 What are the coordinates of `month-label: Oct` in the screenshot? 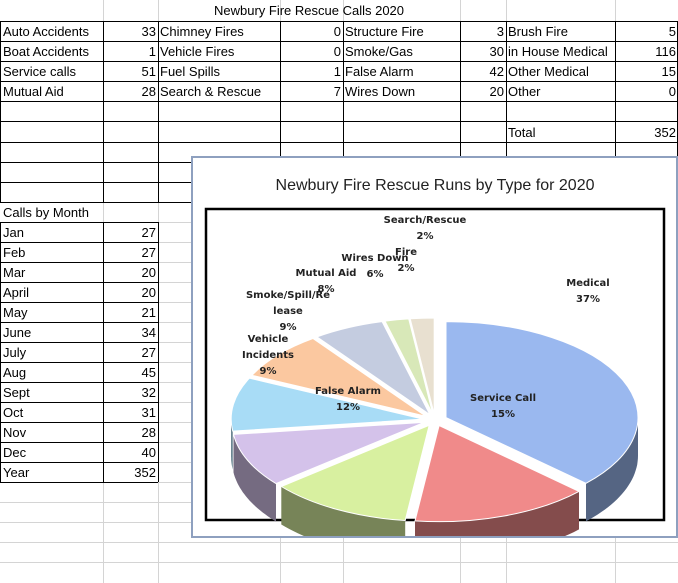 It's located at (13, 412).